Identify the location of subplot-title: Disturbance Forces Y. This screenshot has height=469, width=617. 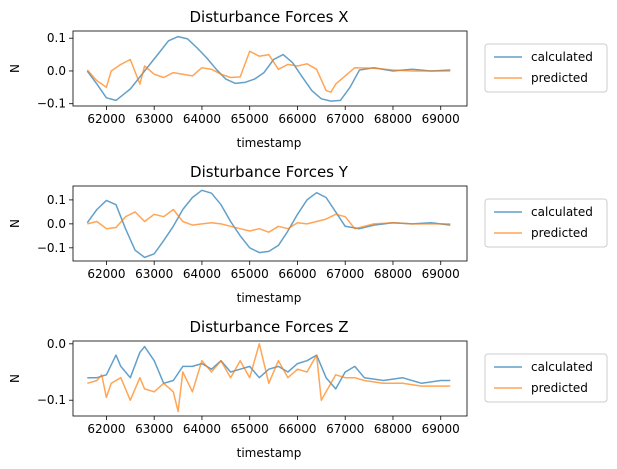
(269, 172).